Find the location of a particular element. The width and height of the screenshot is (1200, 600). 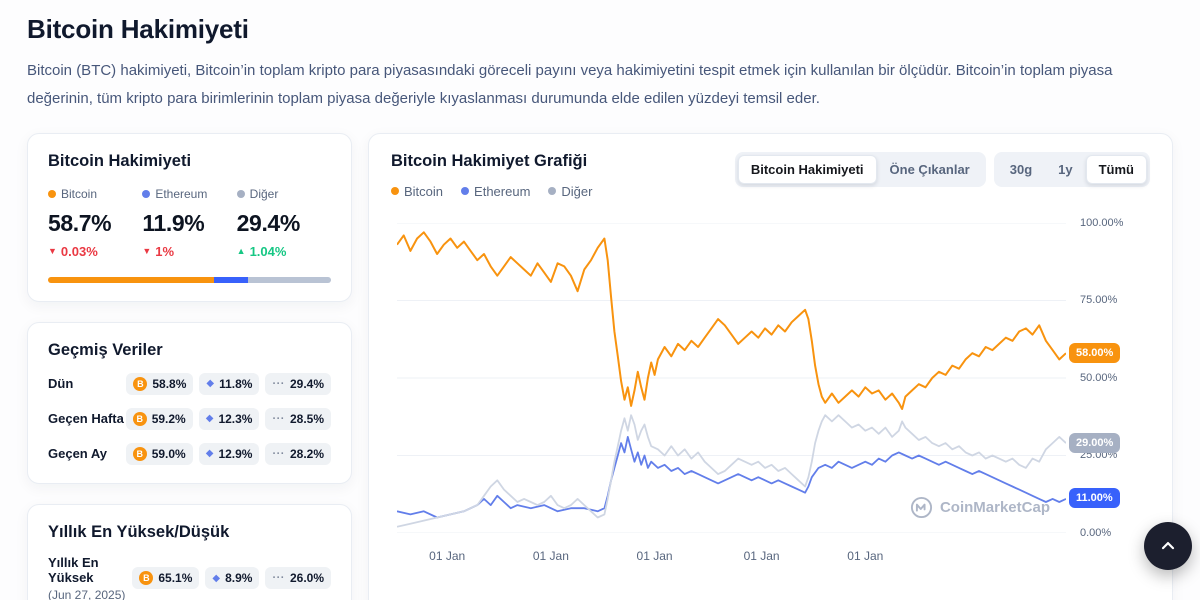

ethereum-dominance-change: 1% is located at coordinates (189, 251).